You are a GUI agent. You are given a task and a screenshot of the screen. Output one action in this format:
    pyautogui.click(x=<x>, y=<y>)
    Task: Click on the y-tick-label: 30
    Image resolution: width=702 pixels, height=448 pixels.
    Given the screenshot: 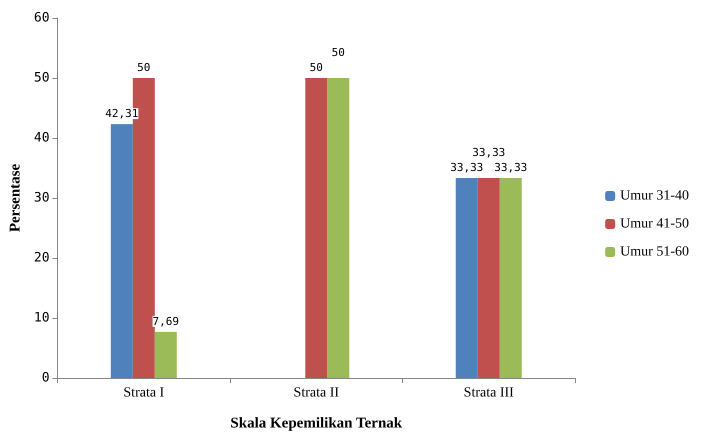 What is the action you would take?
    pyautogui.click(x=42, y=198)
    